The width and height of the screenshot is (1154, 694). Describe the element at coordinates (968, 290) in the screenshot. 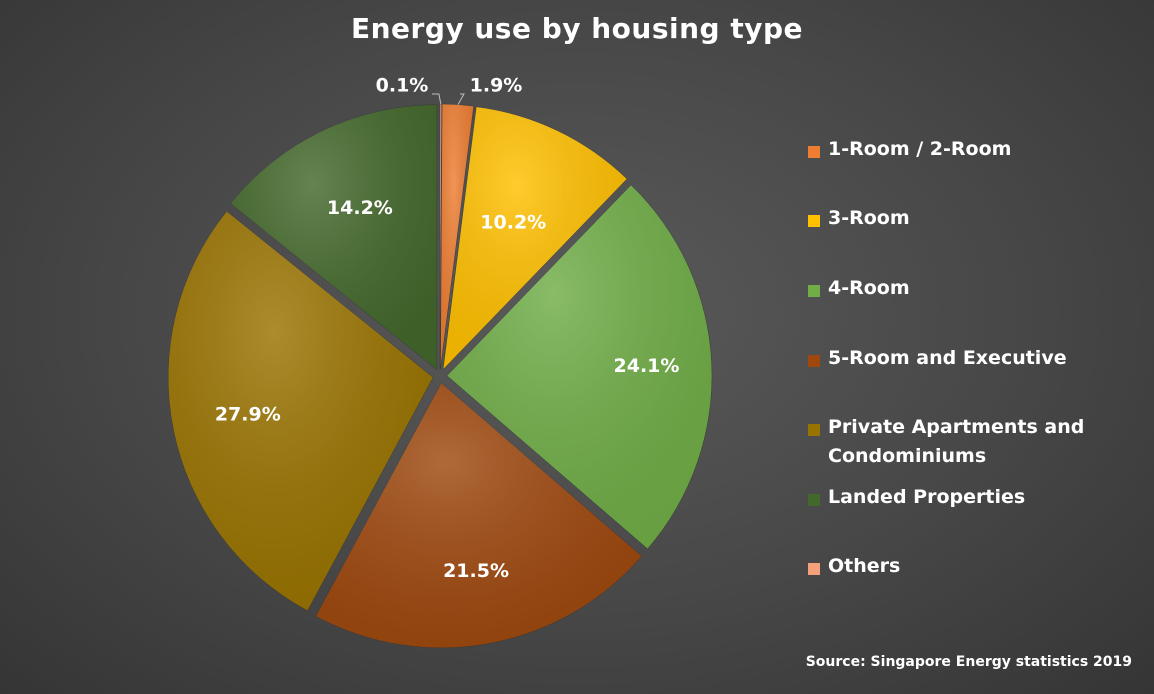

I see `legend-item: 4-Room` at that location.